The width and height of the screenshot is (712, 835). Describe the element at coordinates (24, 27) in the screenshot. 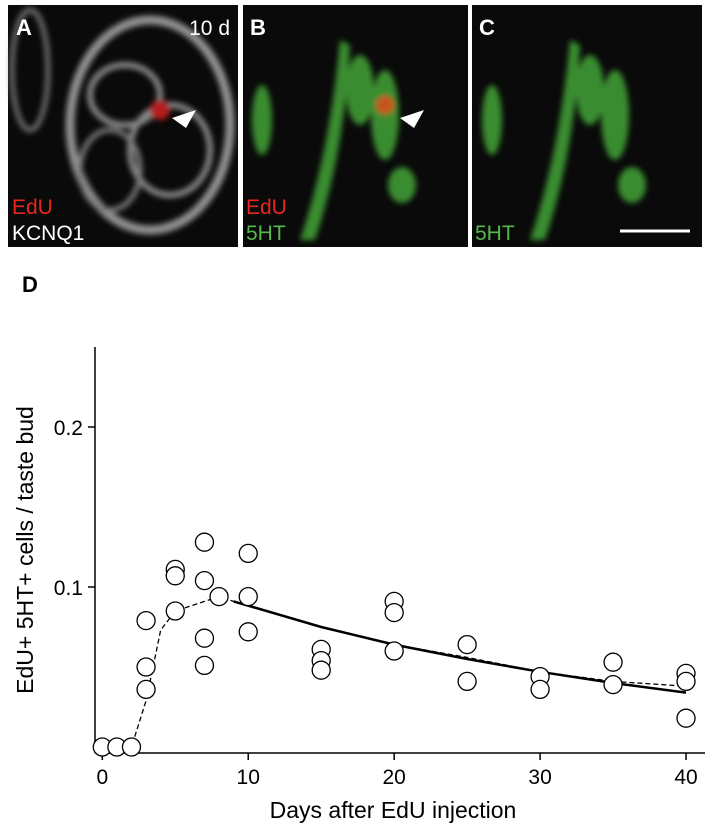

I see `panel-label: A` at that location.